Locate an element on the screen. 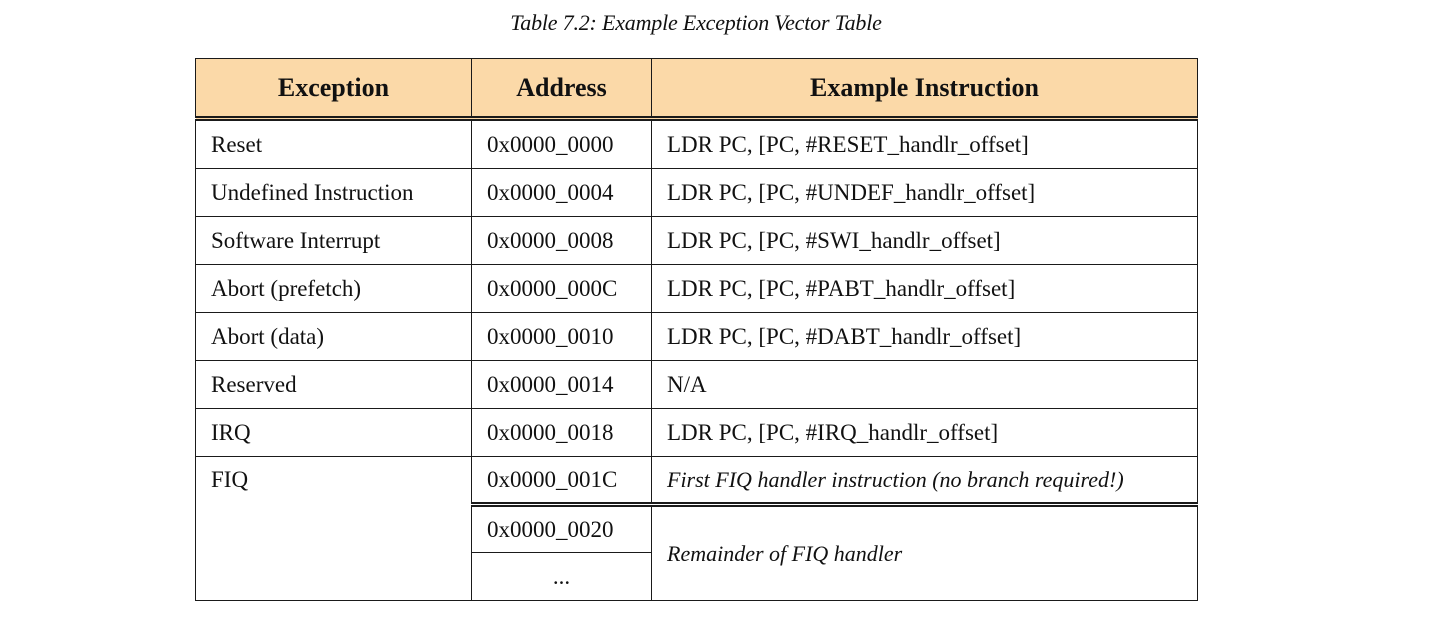  instruction-cell: LDR PC, [PC, #PABT_handlr_offset] is located at coordinates (924, 288).